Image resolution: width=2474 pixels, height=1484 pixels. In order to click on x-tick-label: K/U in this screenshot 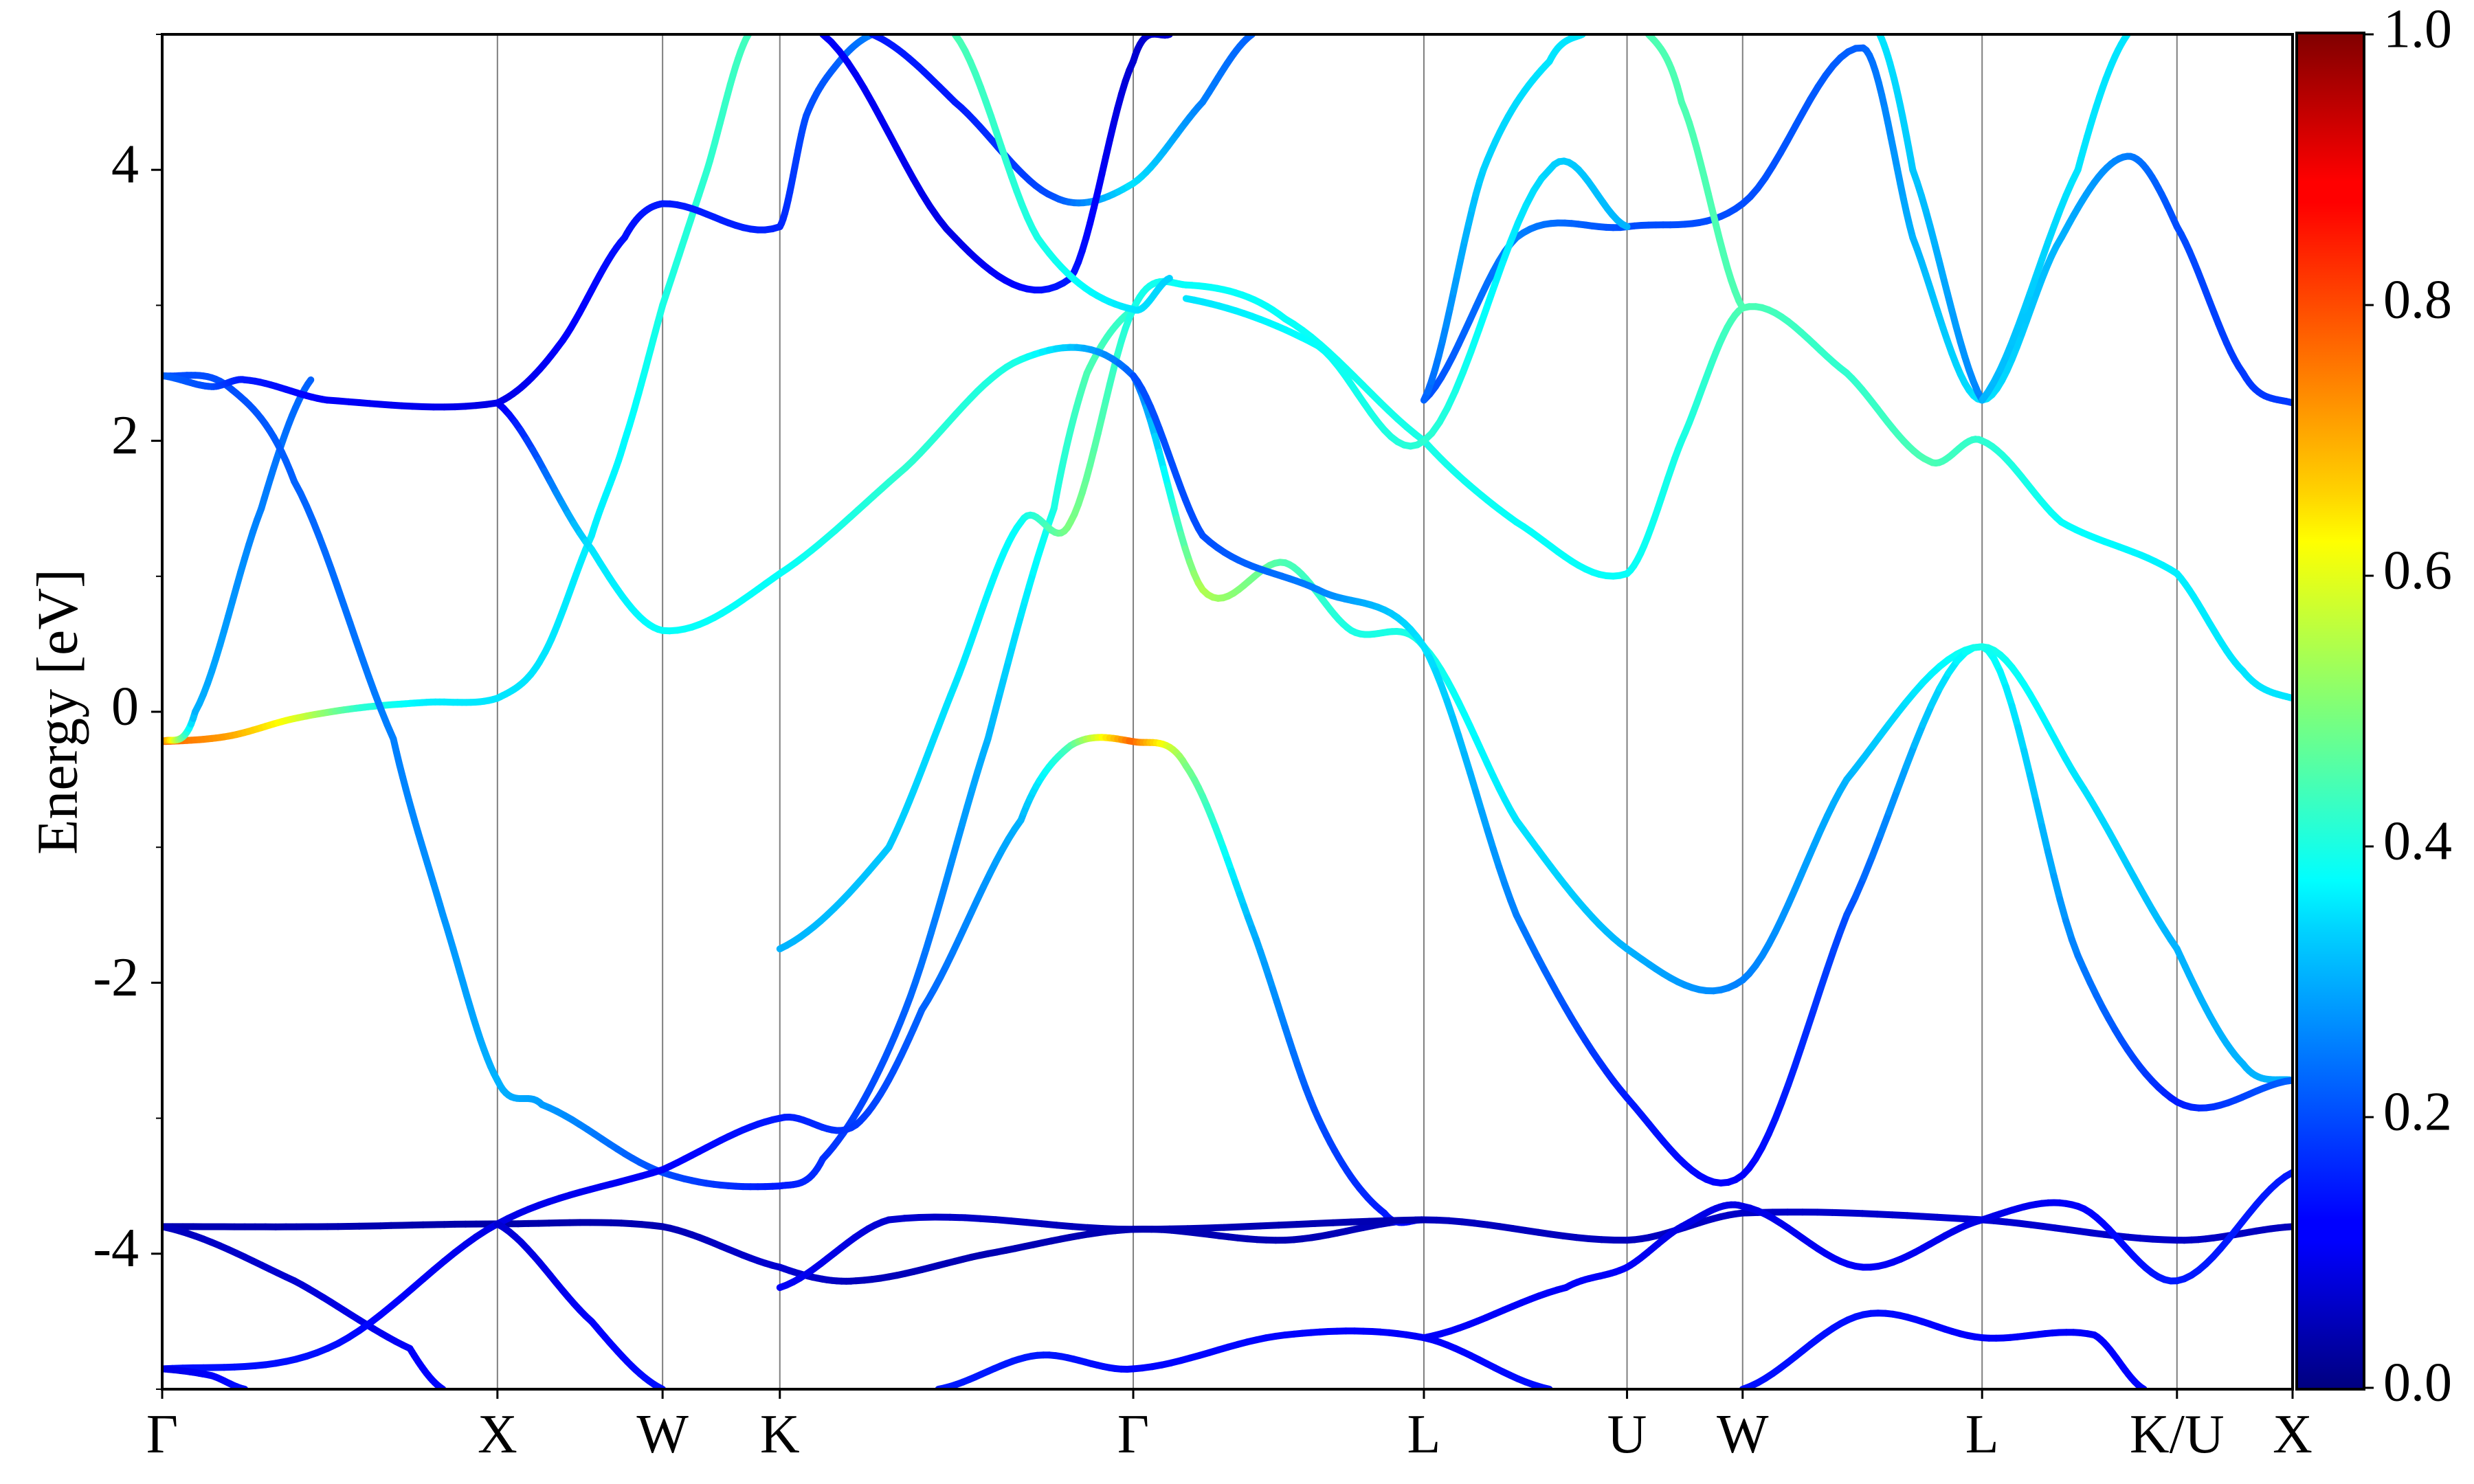, I will do `click(2177, 1434)`.